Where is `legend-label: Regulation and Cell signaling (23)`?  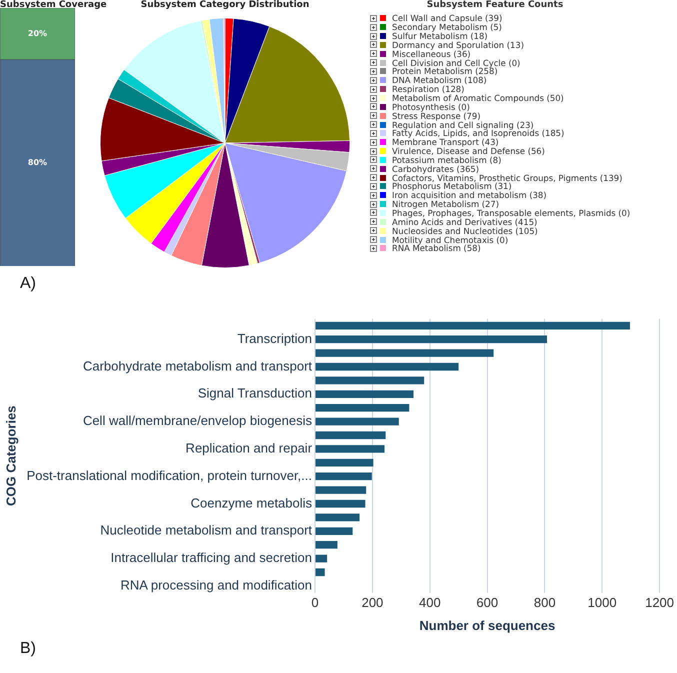 legend-label: Regulation and Cell signaling (23) is located at coordinates (463, 125).